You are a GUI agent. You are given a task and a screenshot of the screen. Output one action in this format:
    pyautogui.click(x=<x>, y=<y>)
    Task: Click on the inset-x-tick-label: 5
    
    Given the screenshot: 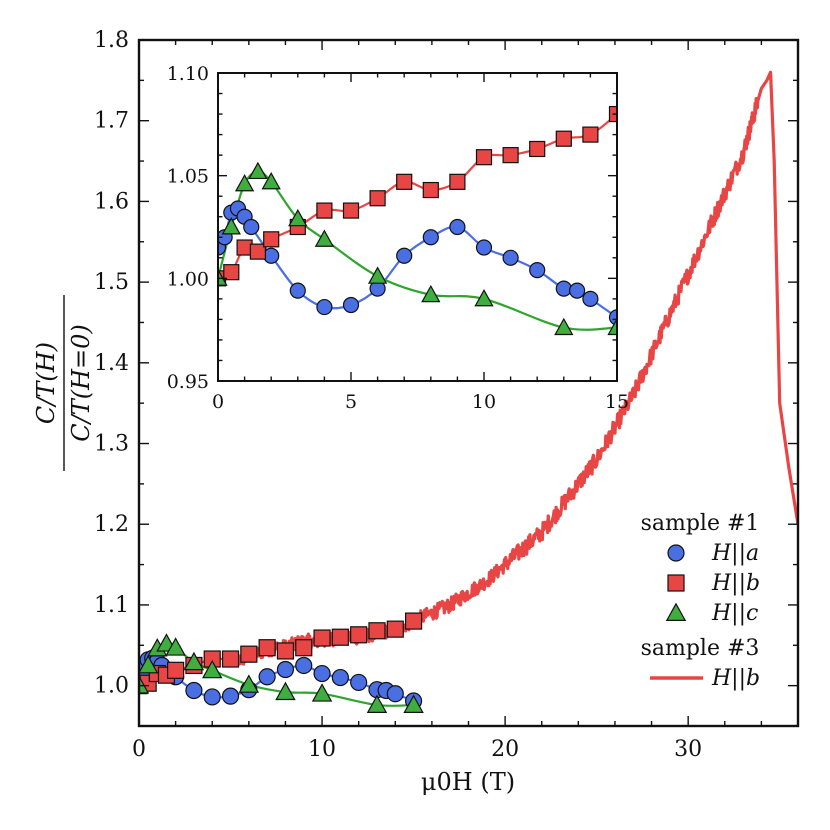 What is the action you would take?
    pyautogui.click(x=351, y=402)
    